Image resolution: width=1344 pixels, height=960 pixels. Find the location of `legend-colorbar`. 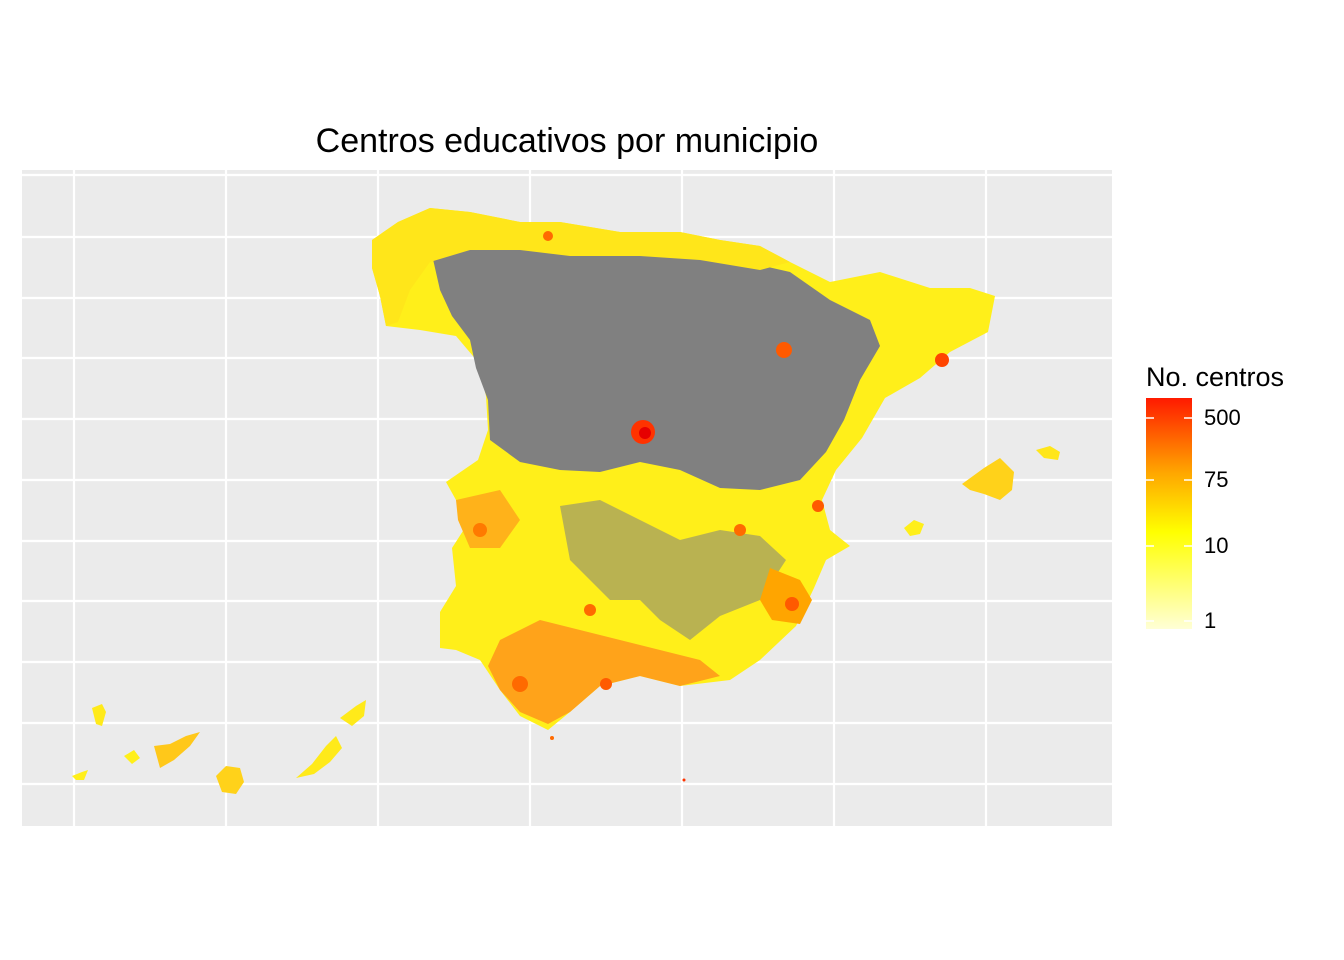

legend-colorbar is located at coordinates (1169, 513).